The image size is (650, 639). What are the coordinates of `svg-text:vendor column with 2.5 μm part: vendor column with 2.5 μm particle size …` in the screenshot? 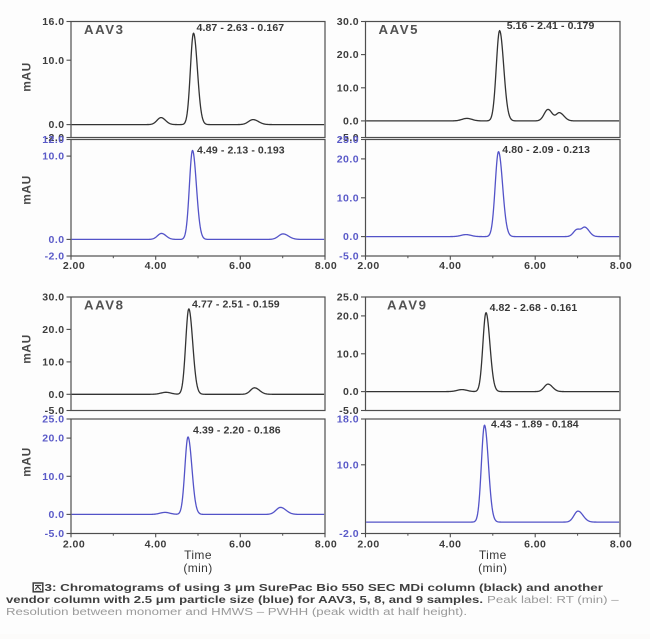 It's located at (312, 600).